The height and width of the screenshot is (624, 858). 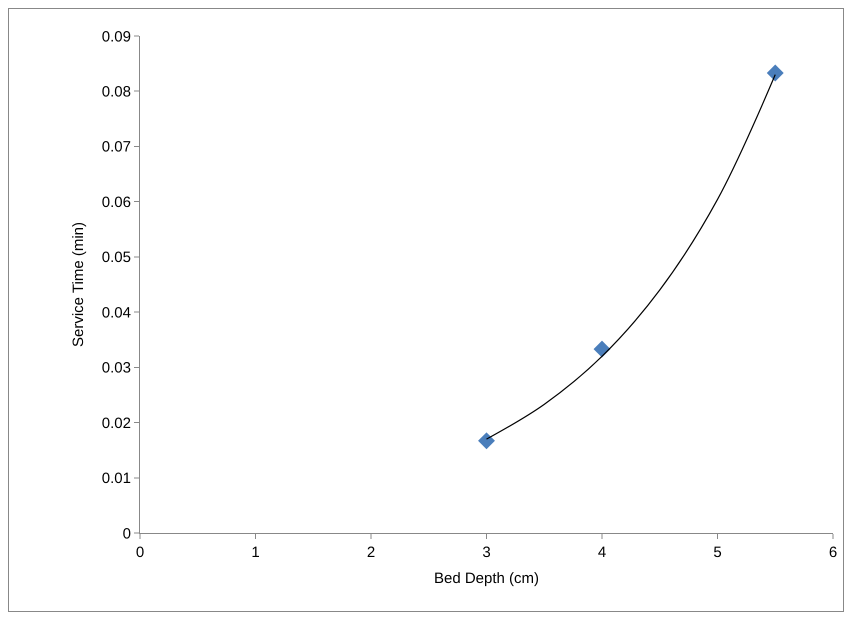 I want to click on x-tick-label: 0, so click(x=140, y=552).